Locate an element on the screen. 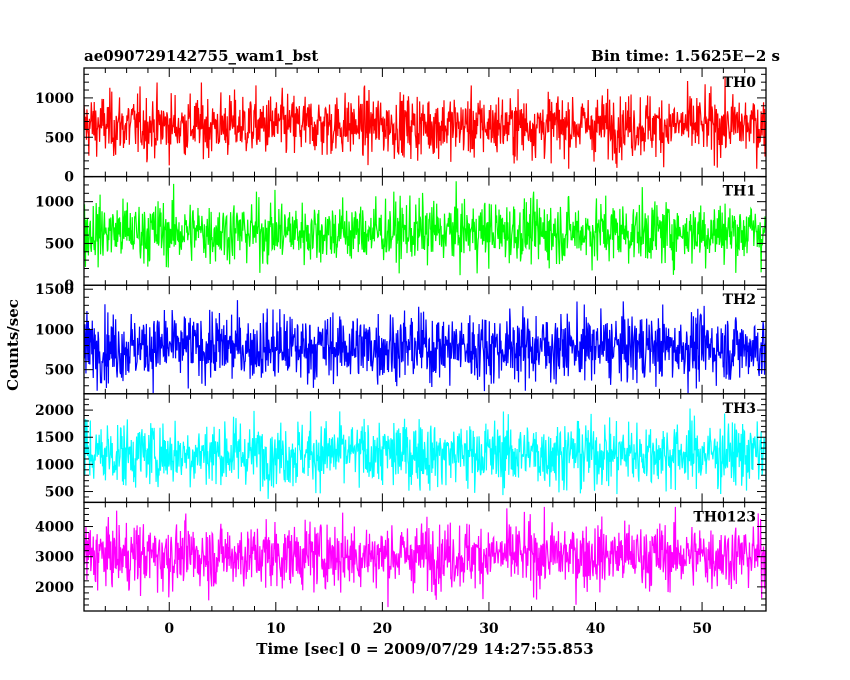 The image size is (850, 680). panel-label-th3: TH3 is located at coordinates (739, 409).